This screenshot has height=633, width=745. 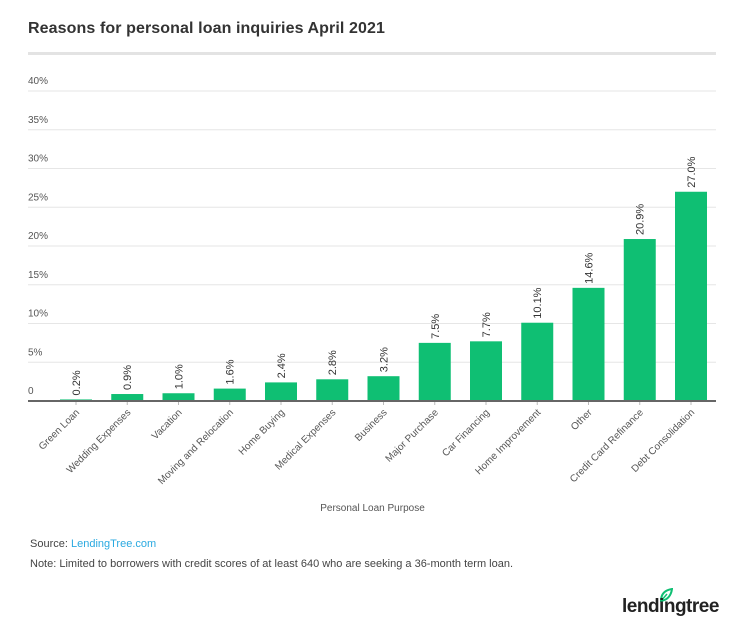 I want to click on data-label: 7.7%, so click(x=487, y=324).